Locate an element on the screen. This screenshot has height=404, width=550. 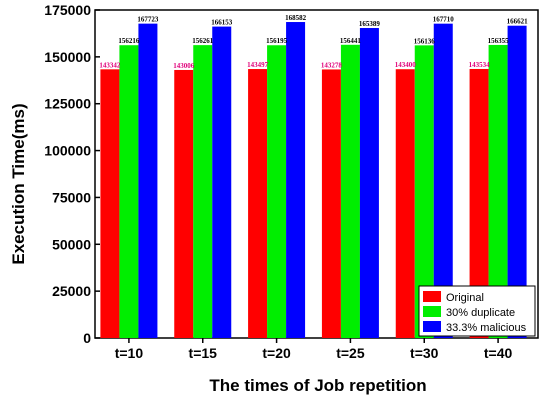
x-axis-label: The times of Job repetition is located at coordinates (317, 385).